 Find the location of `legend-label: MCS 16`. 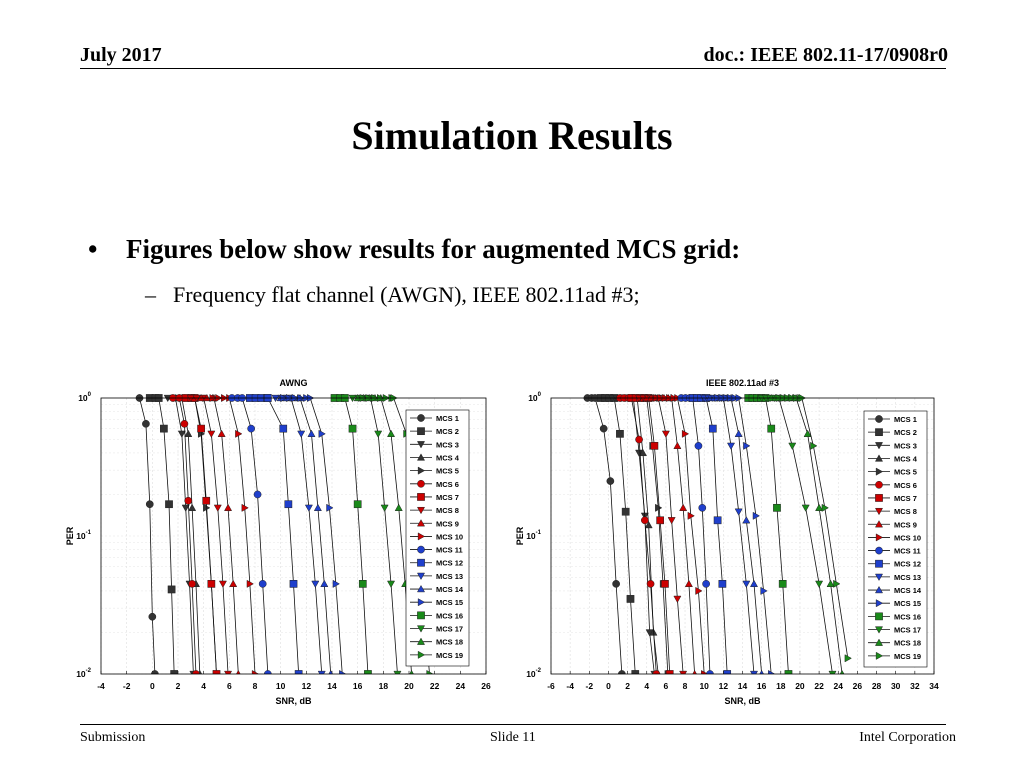

legend-label: MCS 16 is located at coordinates (449, 615).